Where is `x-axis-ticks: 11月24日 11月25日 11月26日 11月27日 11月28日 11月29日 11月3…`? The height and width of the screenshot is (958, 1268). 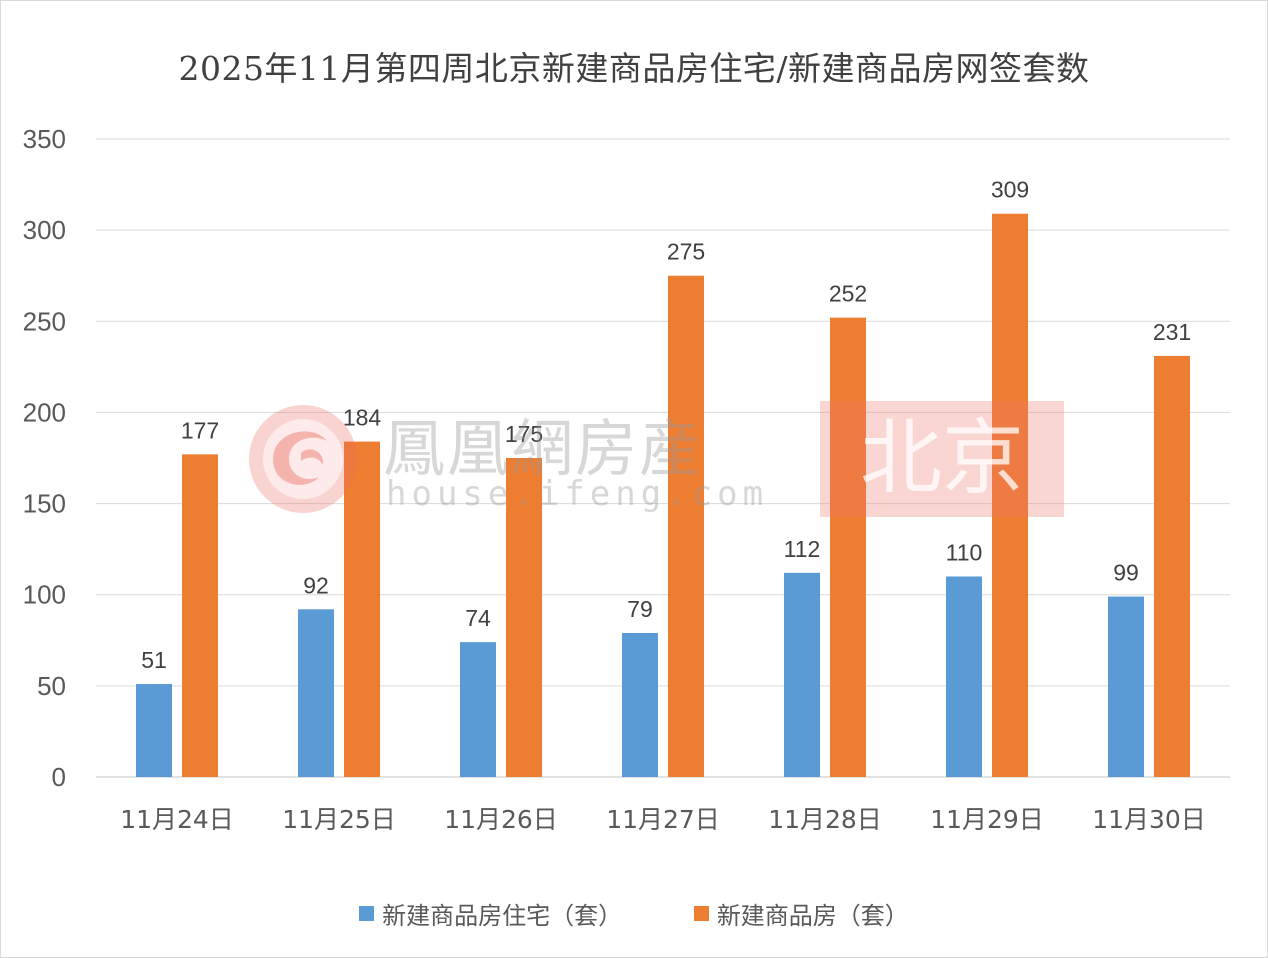 x-axis-ticks: 11月24日 11月25日 11月26日 11月27日 11月28日 11月29日 11月3… is located at coordinates (663, 819).